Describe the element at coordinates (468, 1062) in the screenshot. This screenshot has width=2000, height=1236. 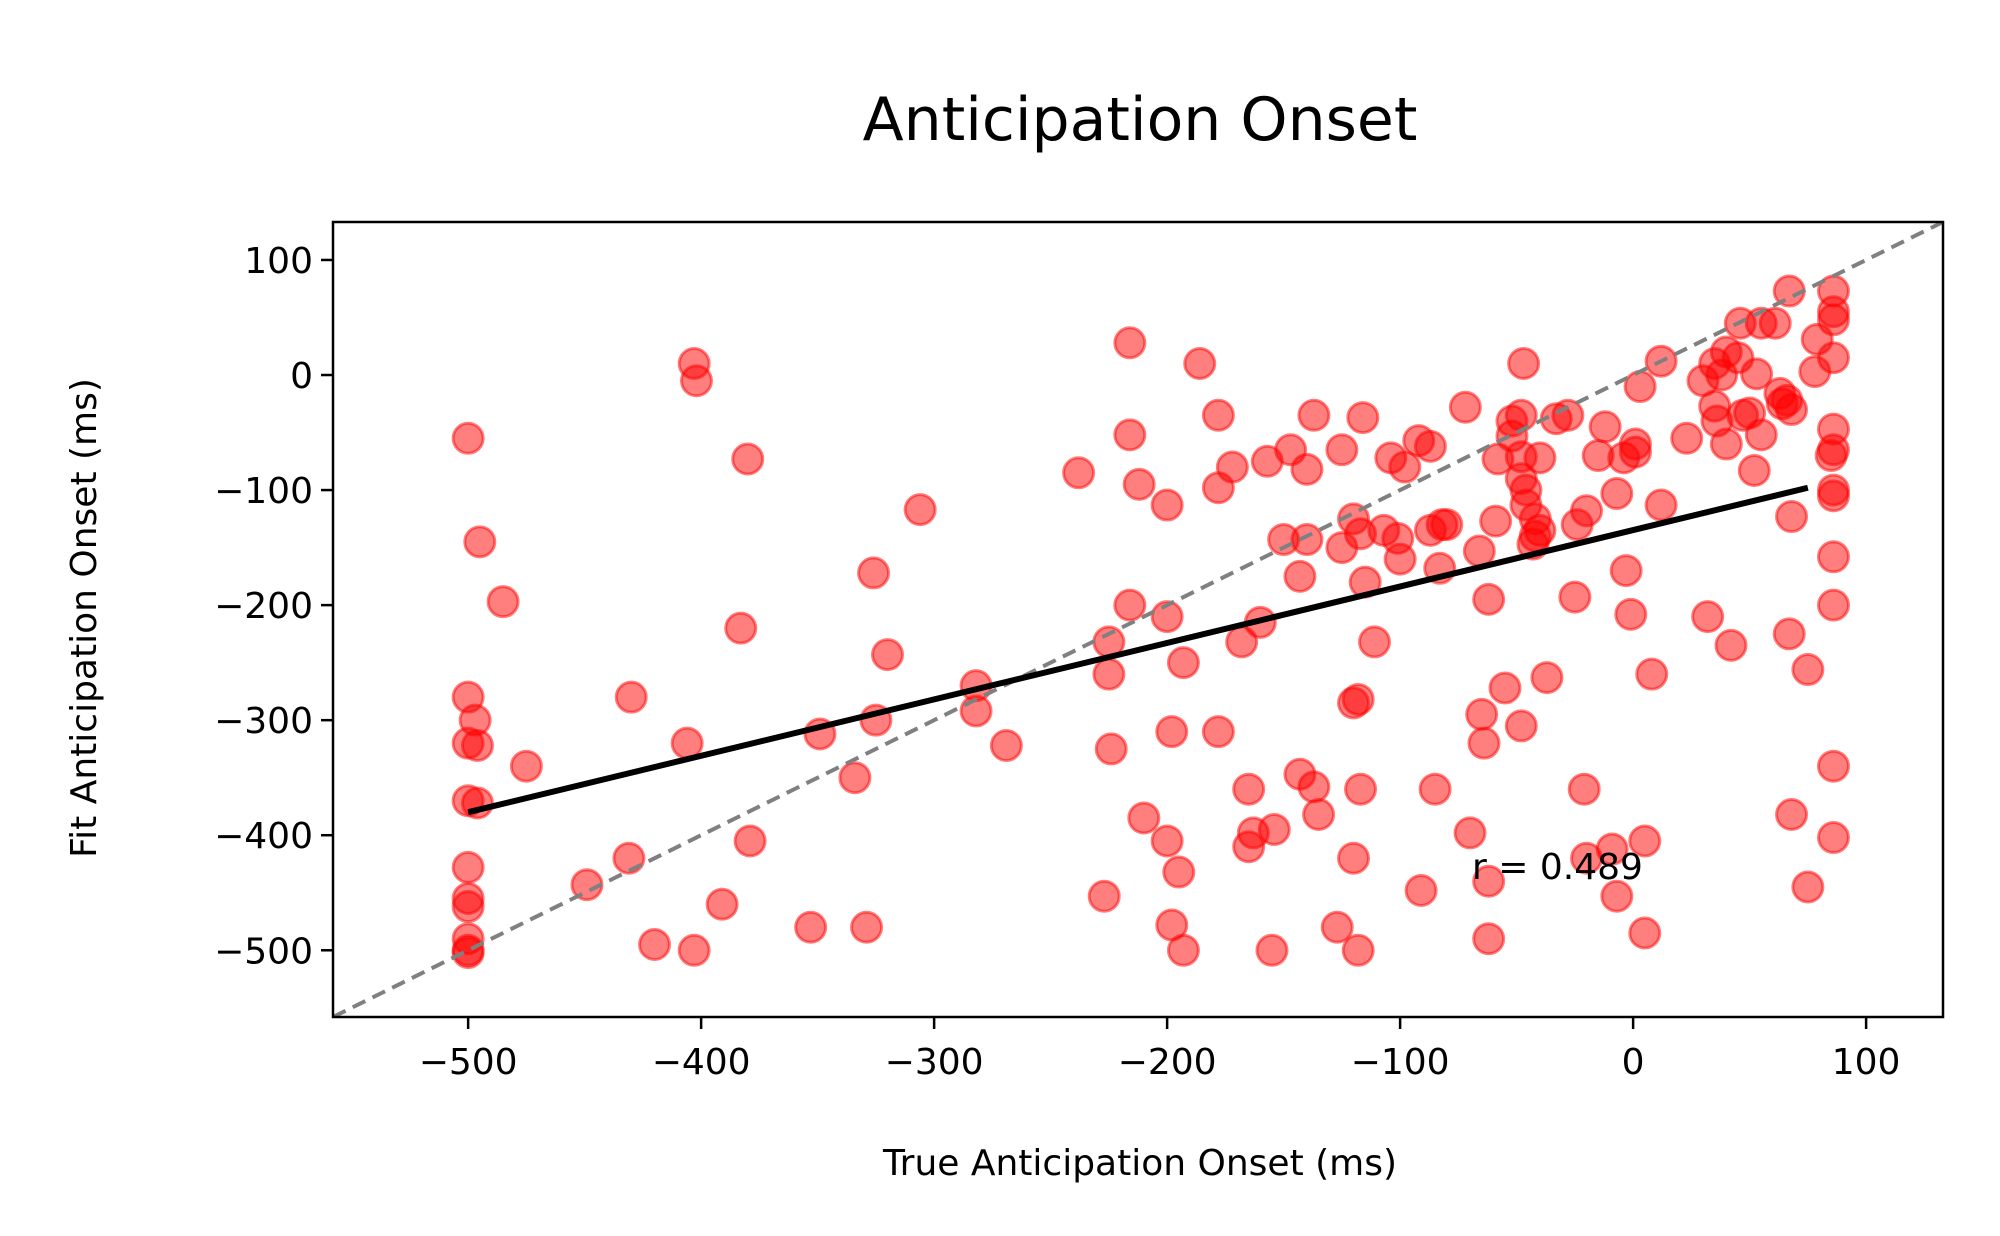
I see `x-tick-label: −500` at that location.